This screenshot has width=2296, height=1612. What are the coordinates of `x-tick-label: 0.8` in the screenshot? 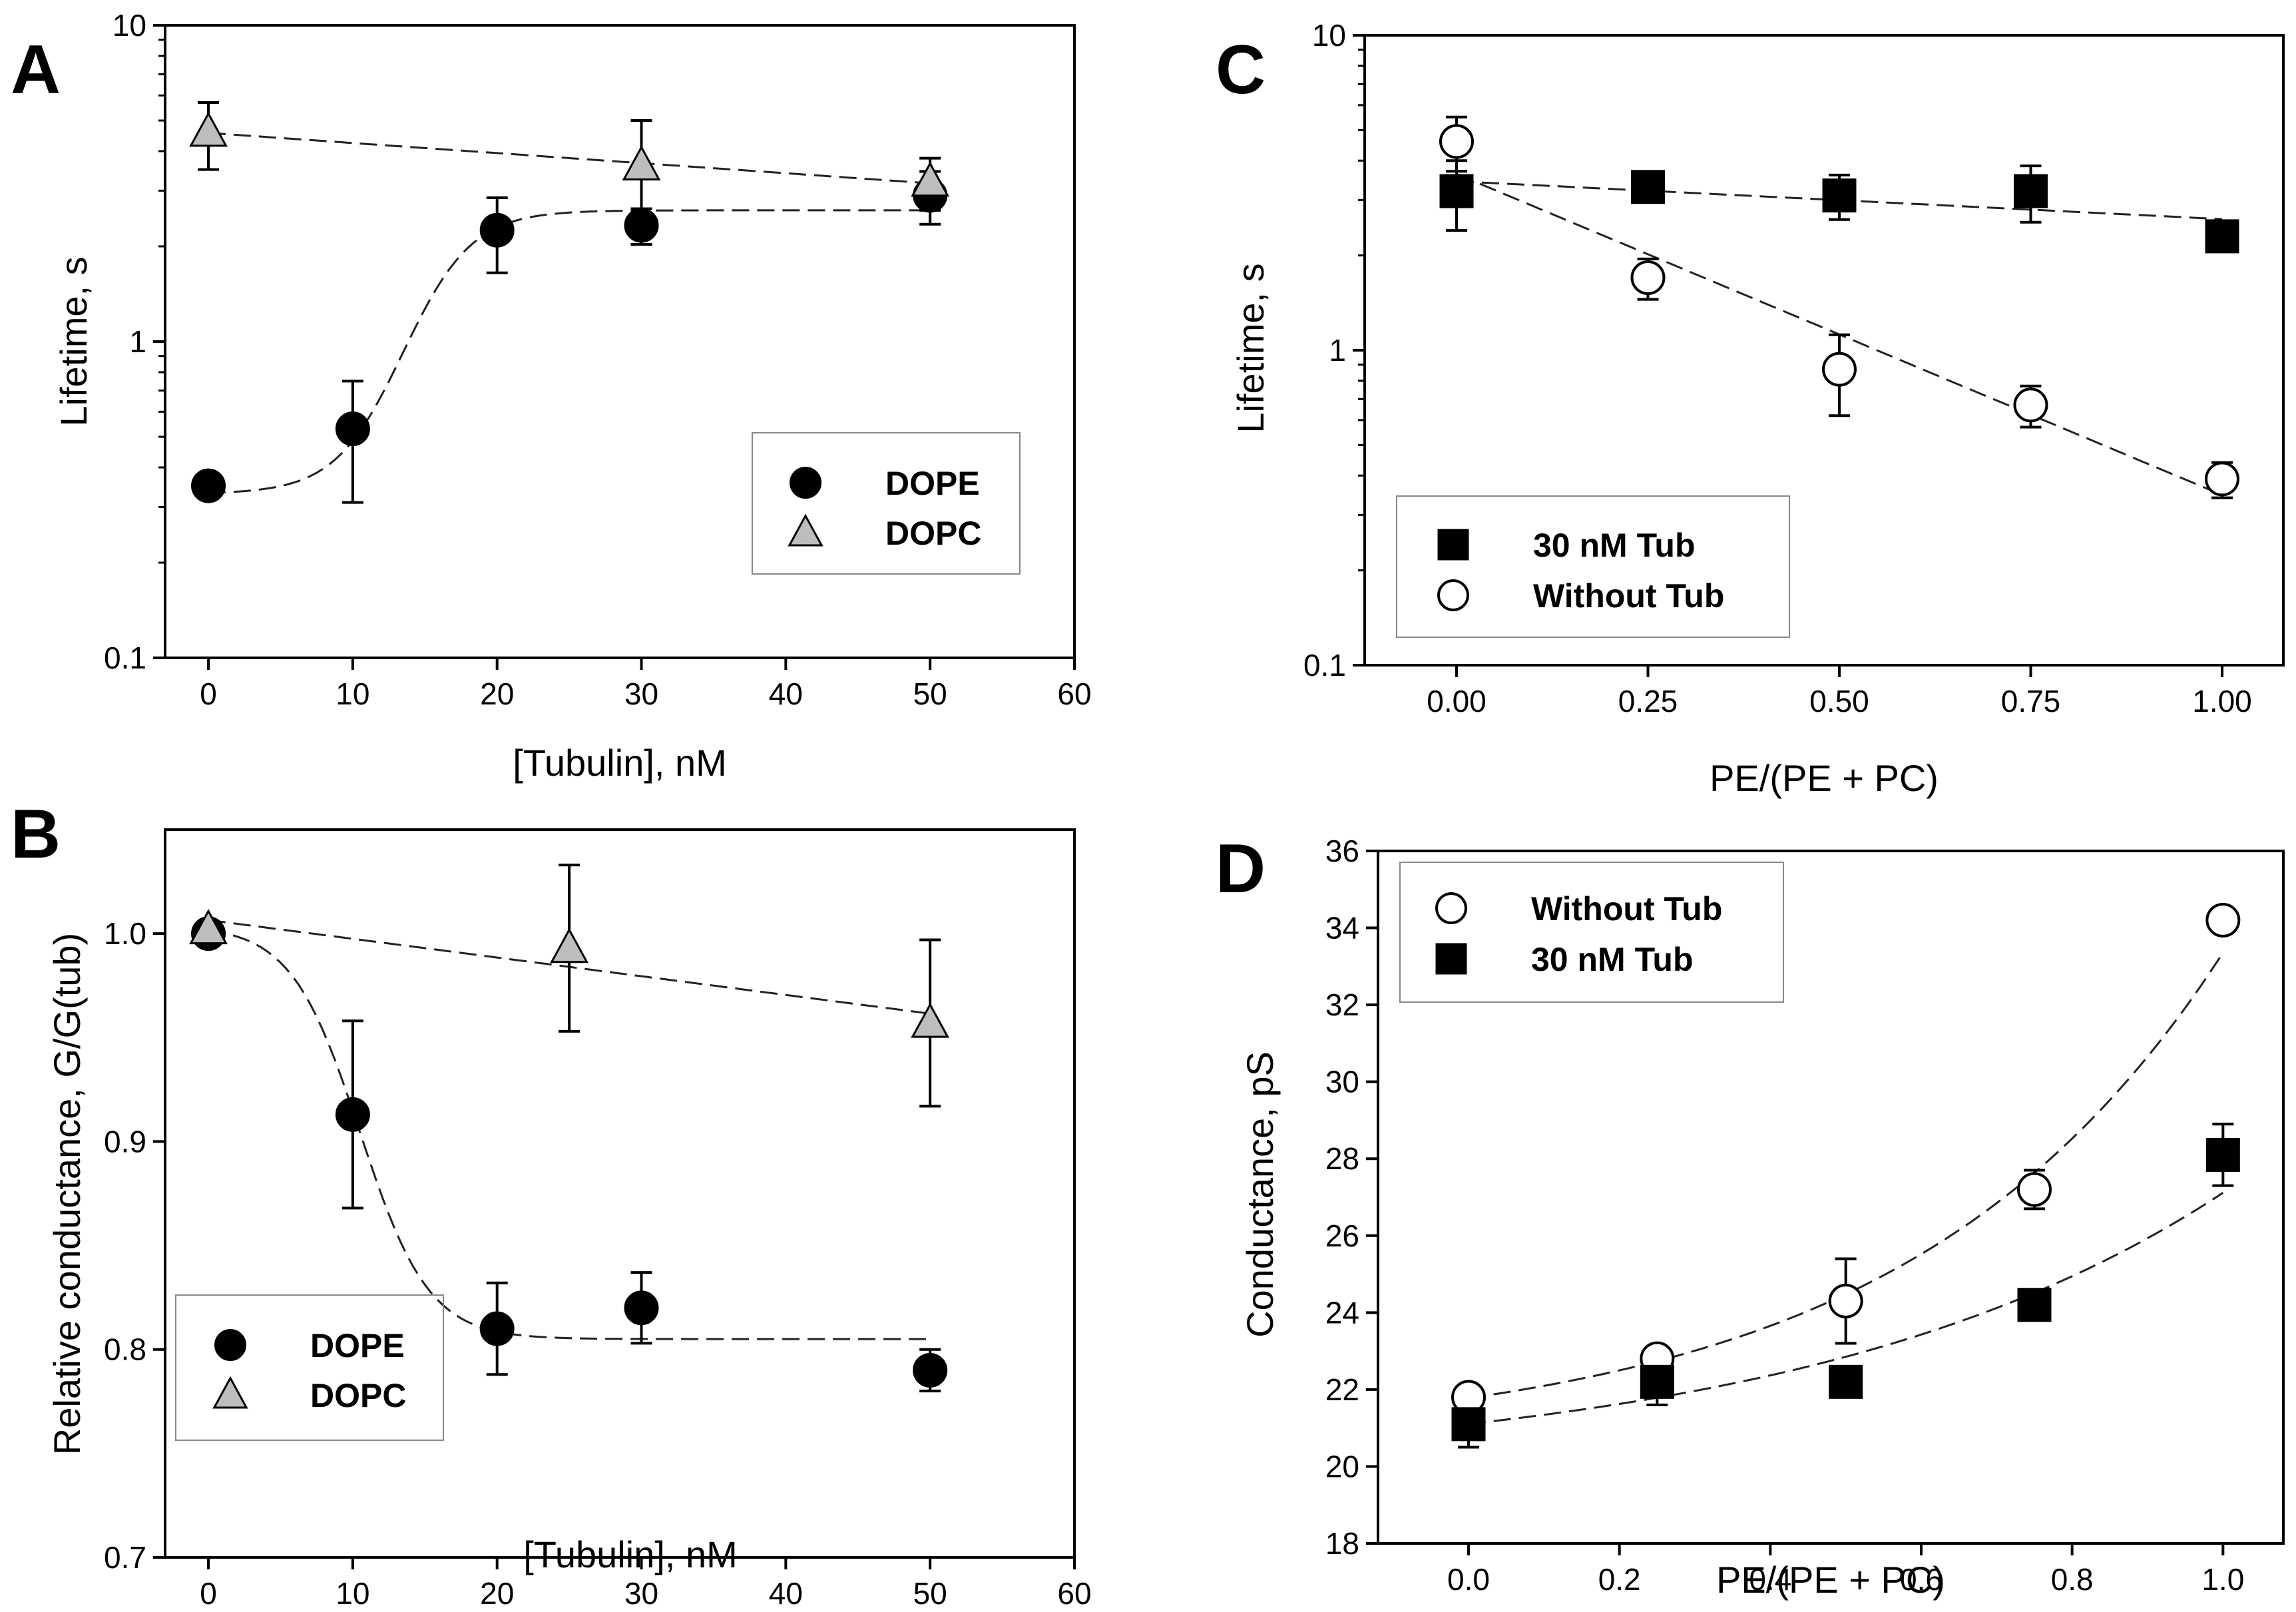 It's located at (2072, 1579).